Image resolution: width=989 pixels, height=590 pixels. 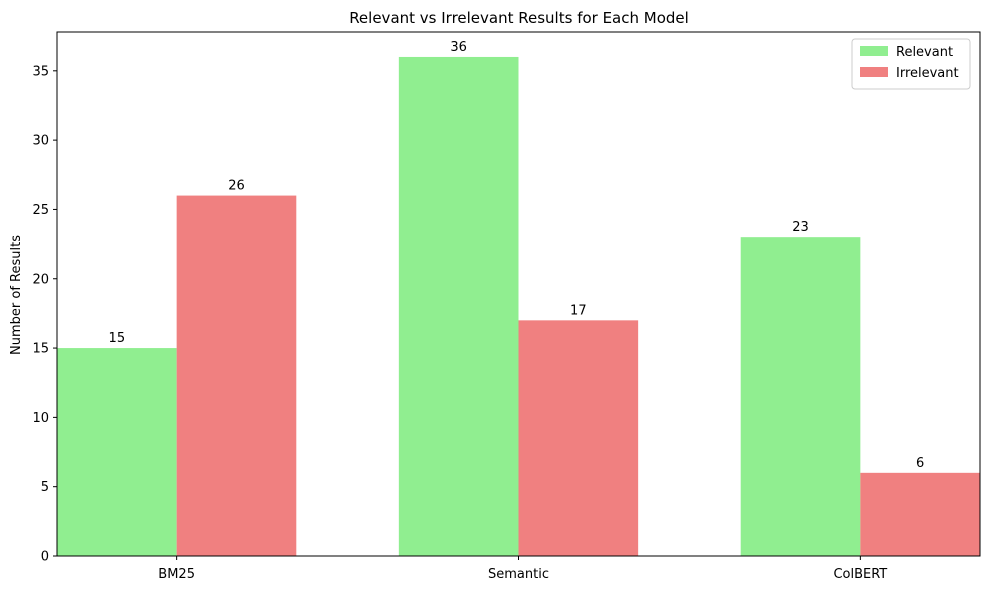 What do you see at coordinates (45, 487) in the screenshot?
I see `y-tick-label: 5` at bounding box center [45, 487].